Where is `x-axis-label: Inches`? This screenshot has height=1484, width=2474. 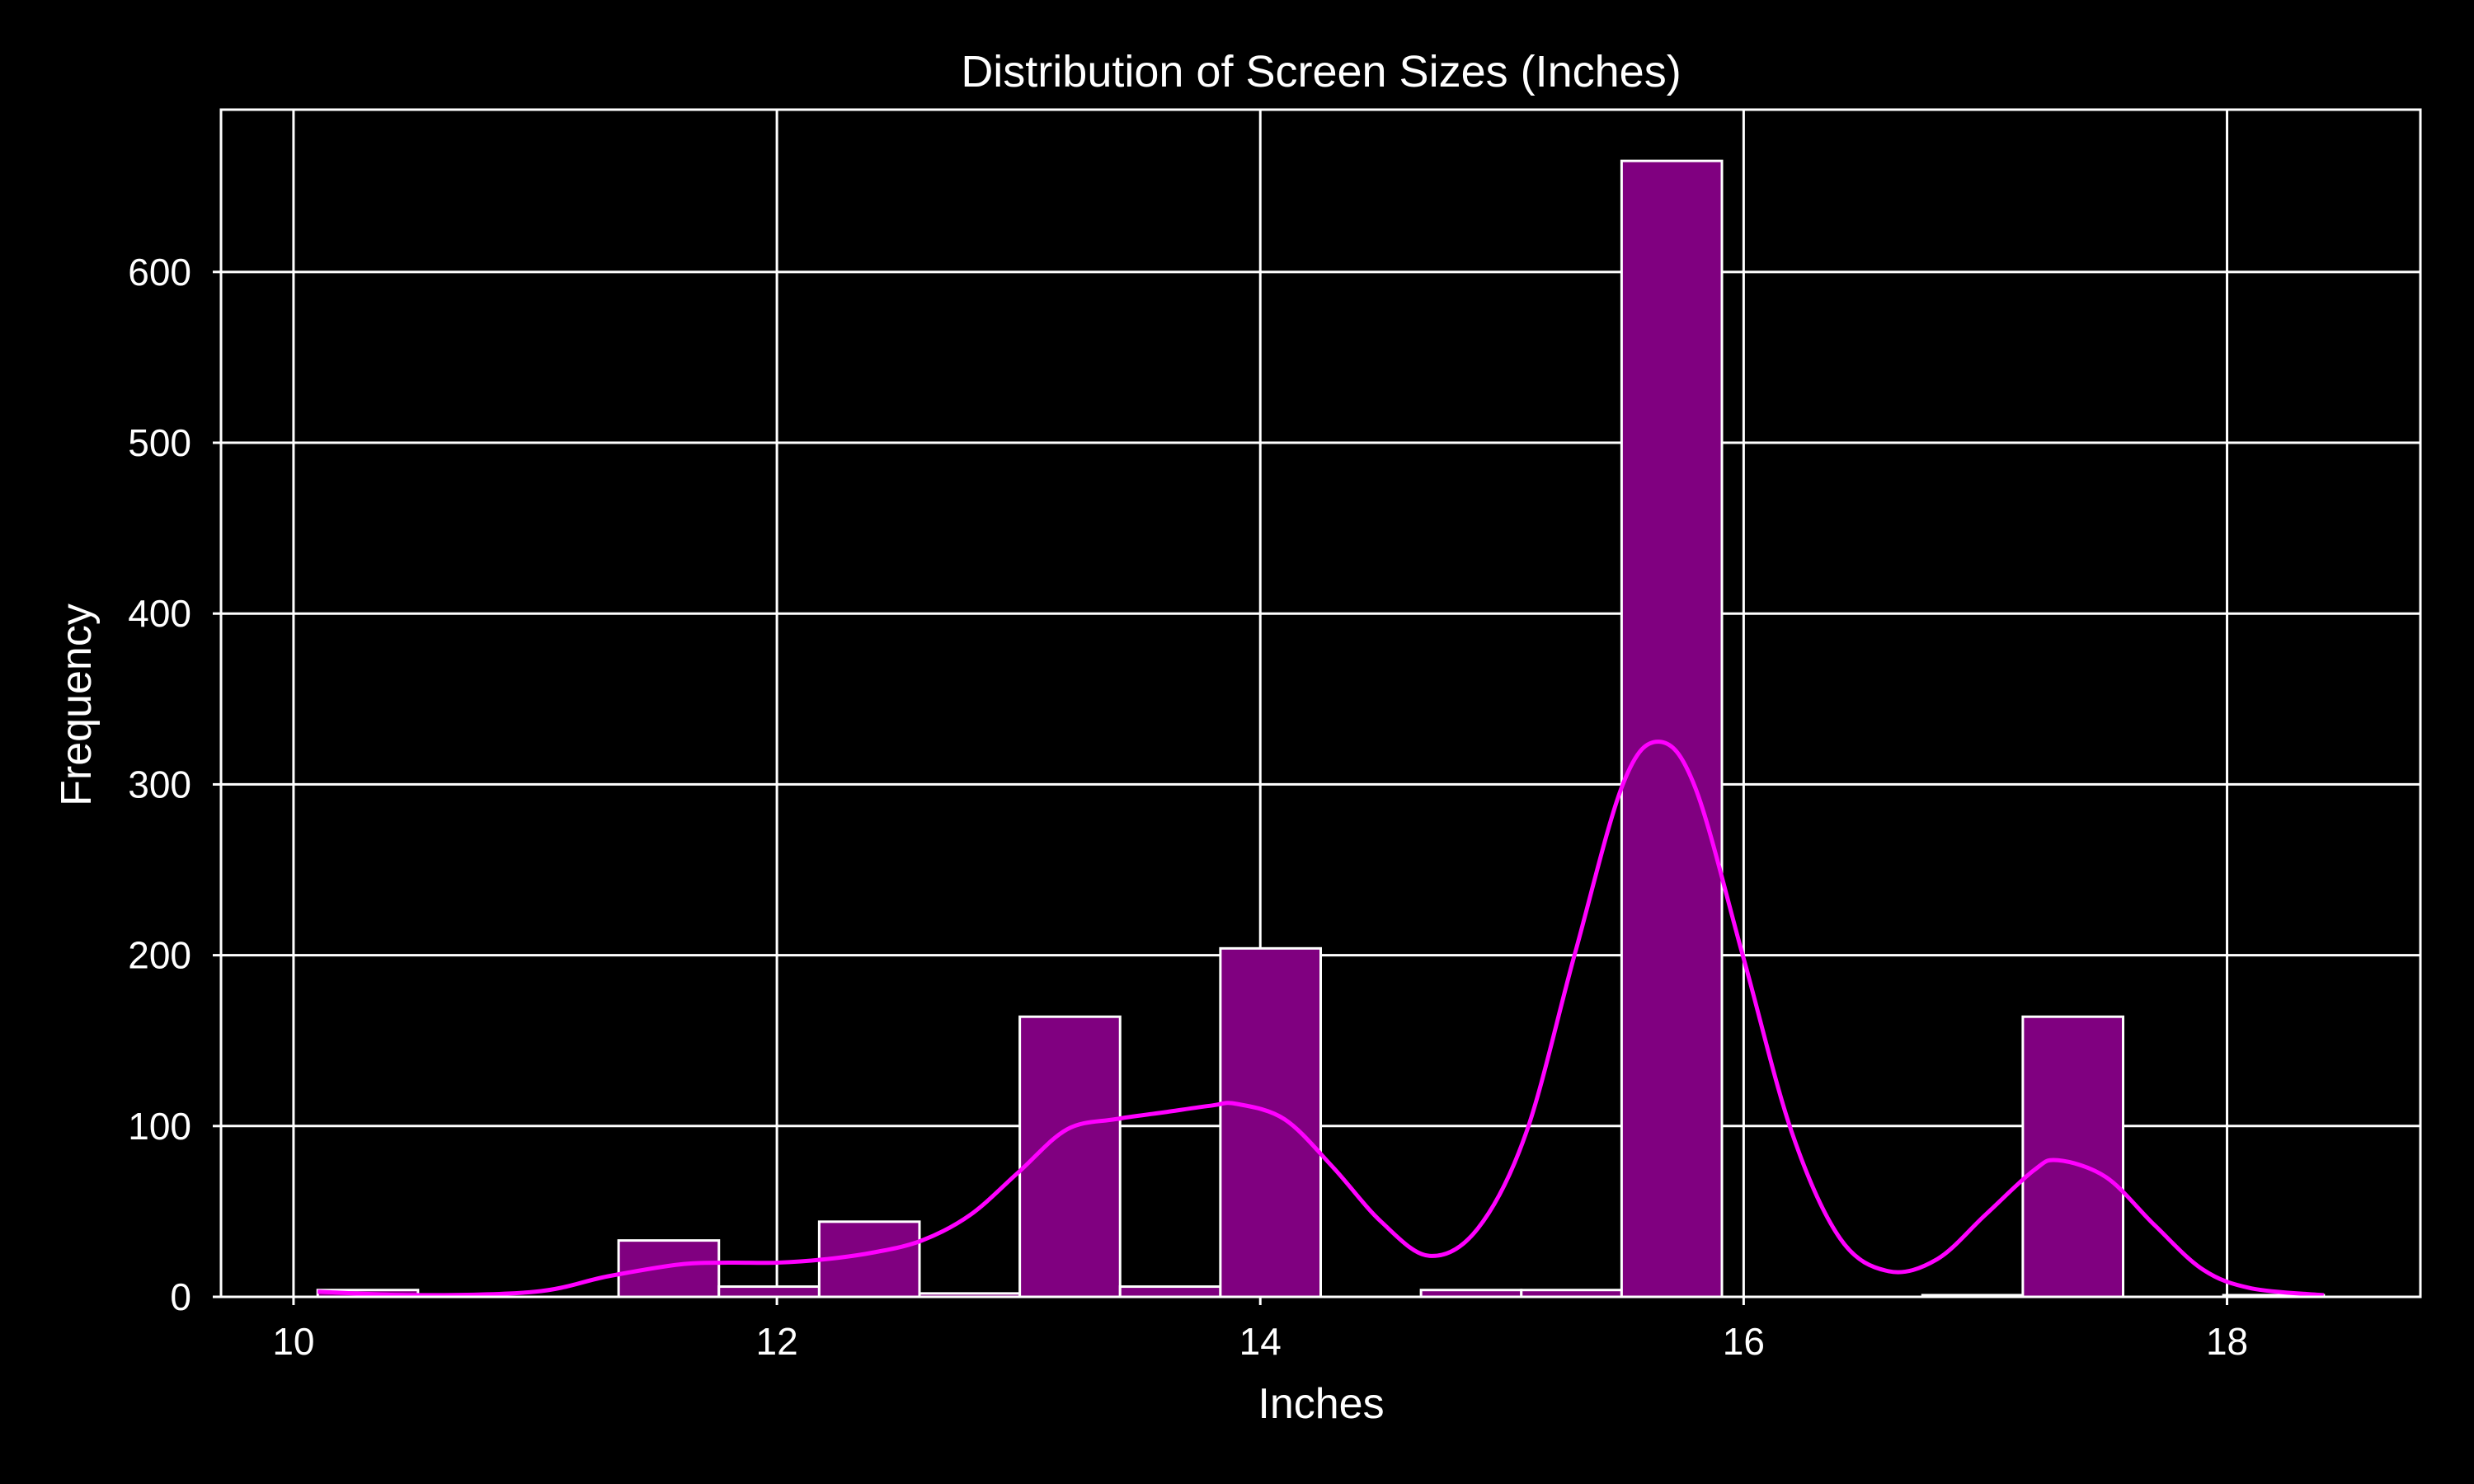 x-axis-label: Inches is located at coordinates (1321, 1404).